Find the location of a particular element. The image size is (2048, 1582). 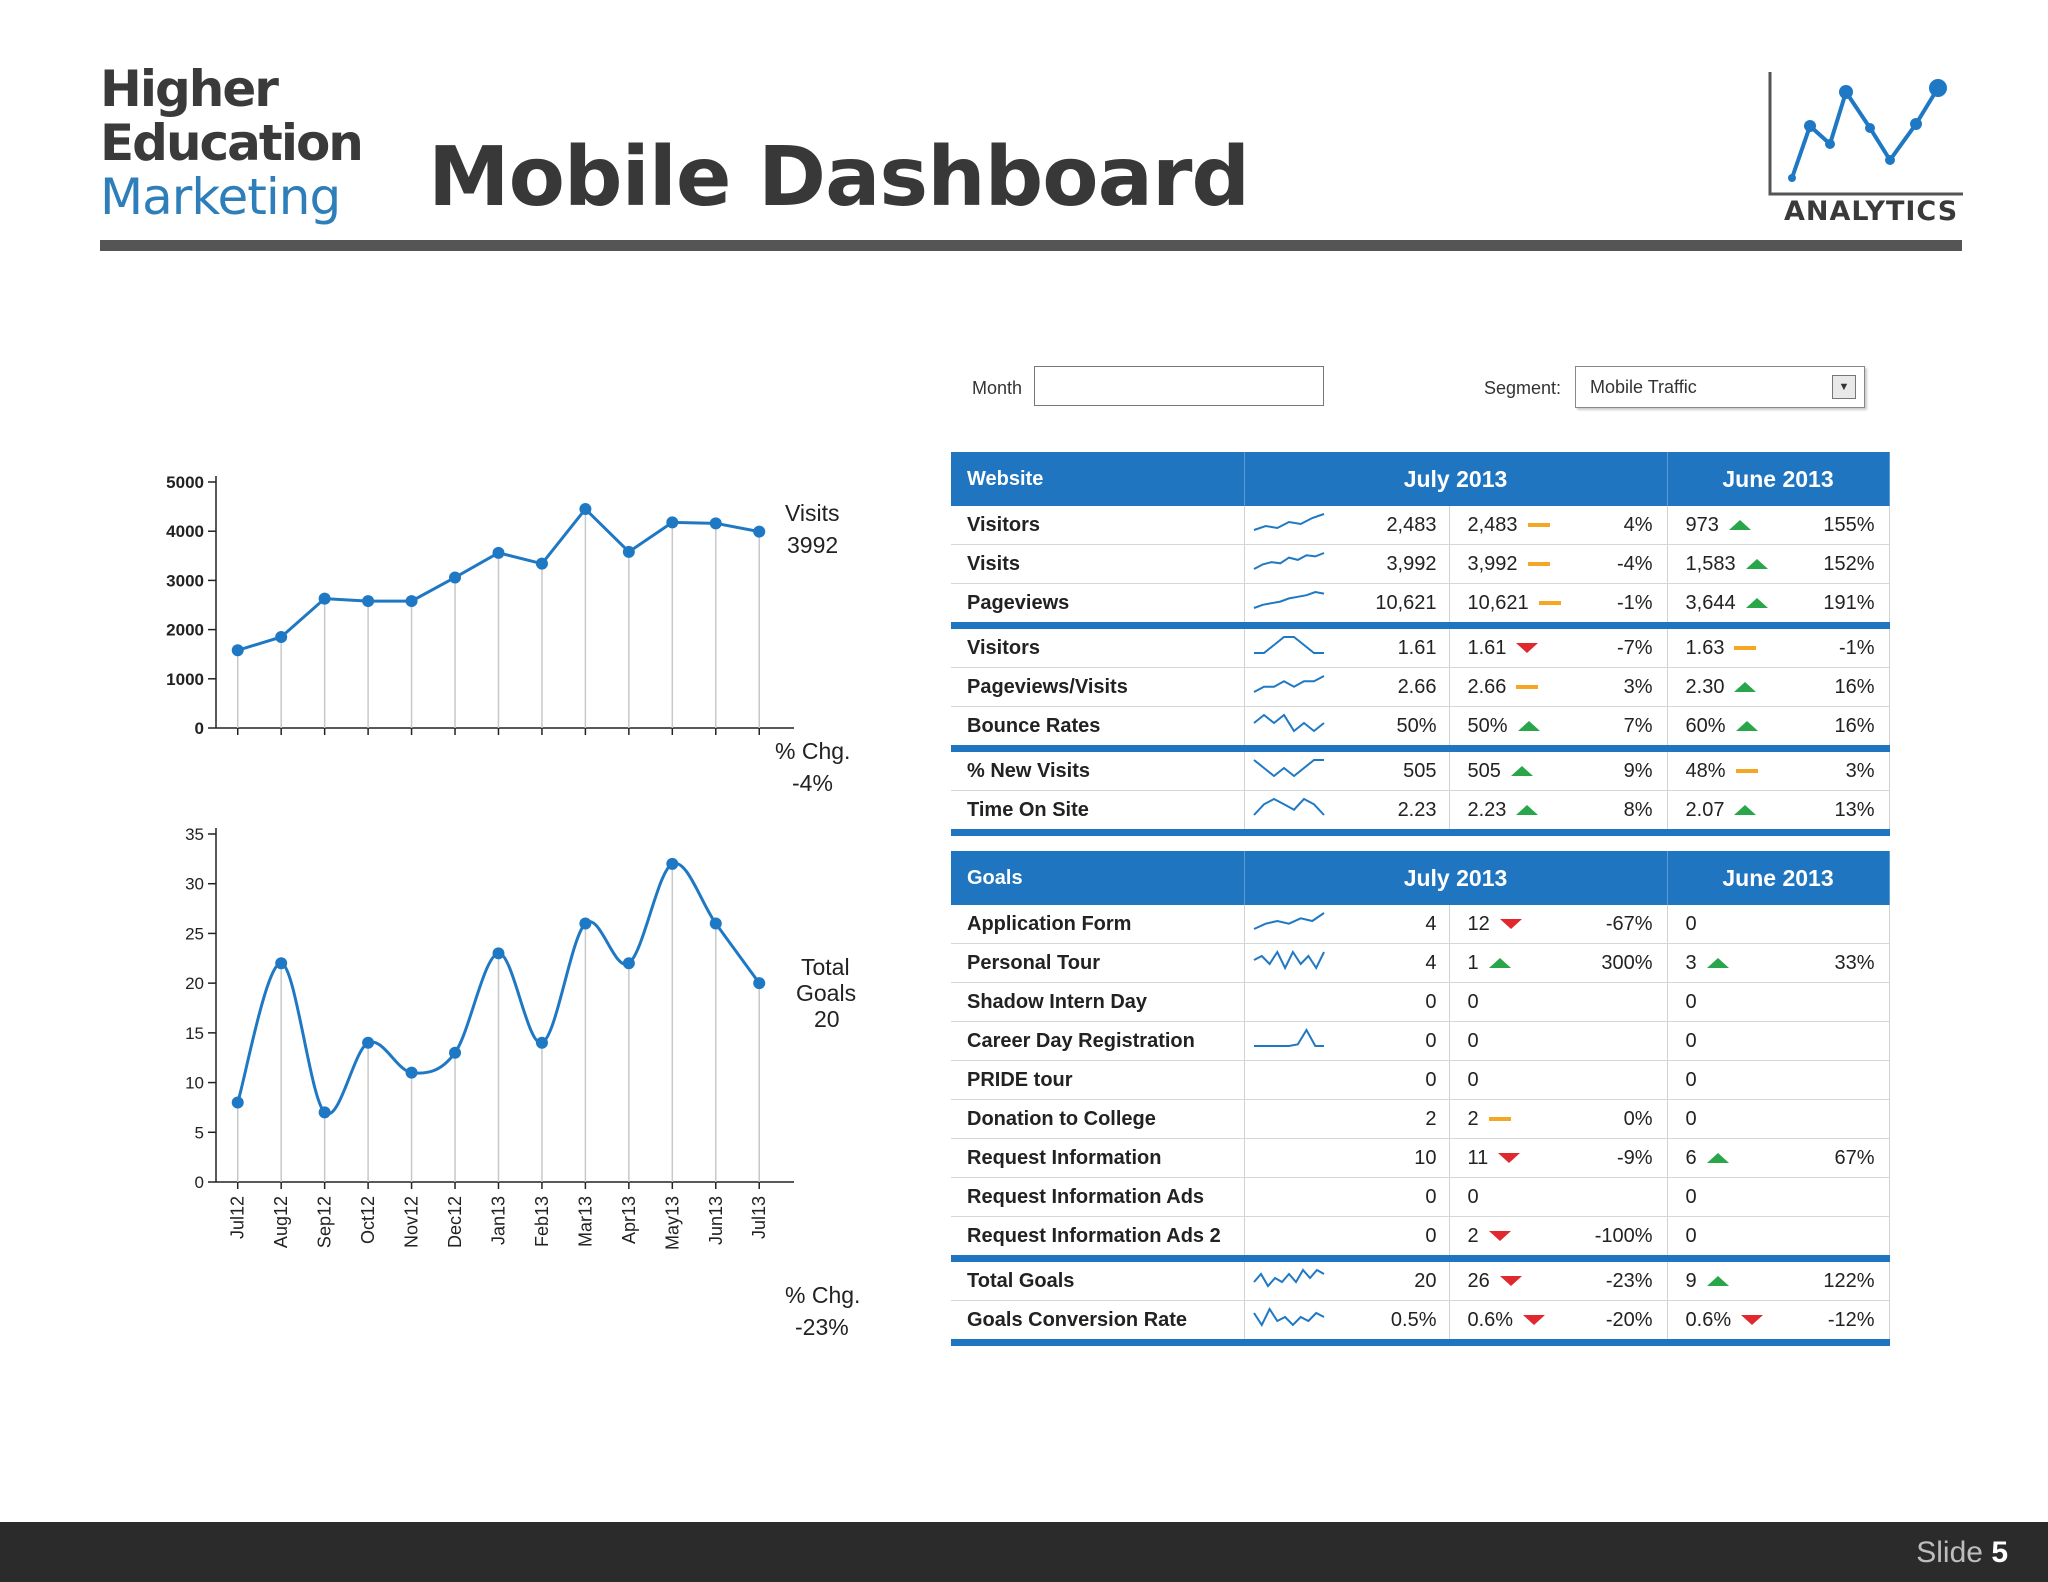

year-ago-value: 1.63 is located at coordinates (1705, 647).